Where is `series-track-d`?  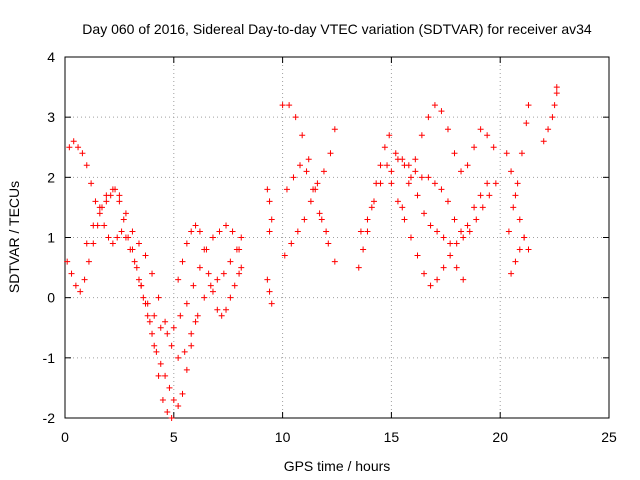 series-track-d is located at coordinates (191, 279).